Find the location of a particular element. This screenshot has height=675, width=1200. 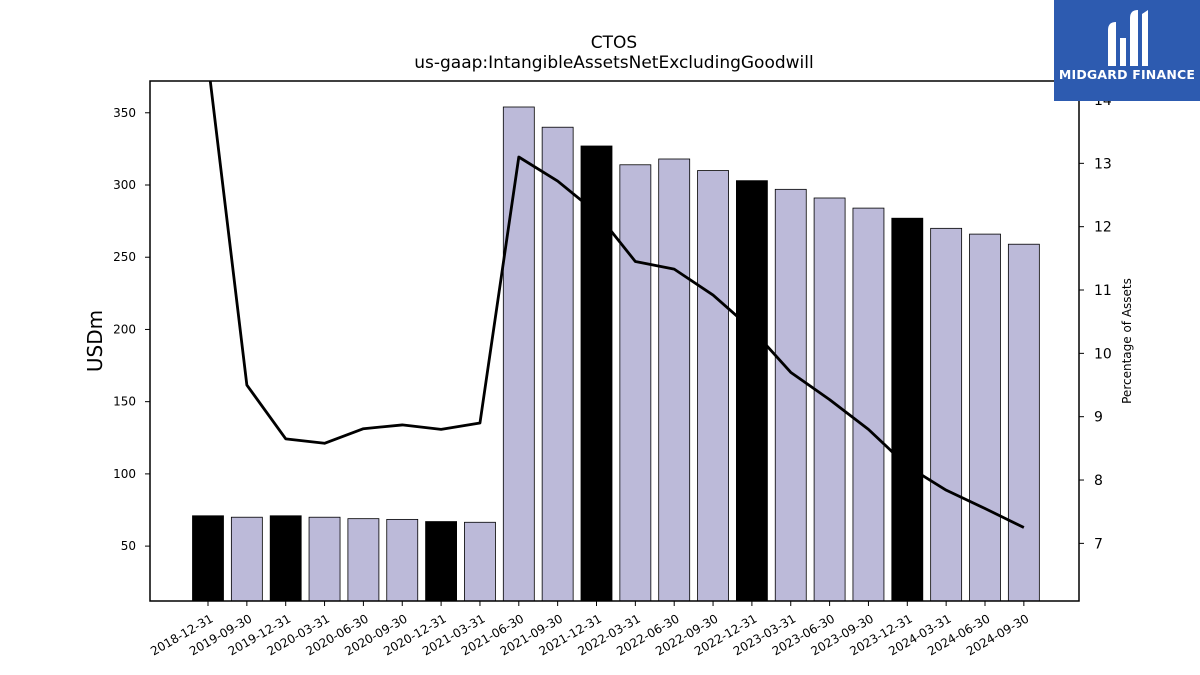

y-tick-label-right: 11 is located at coordinates (1103, 291).